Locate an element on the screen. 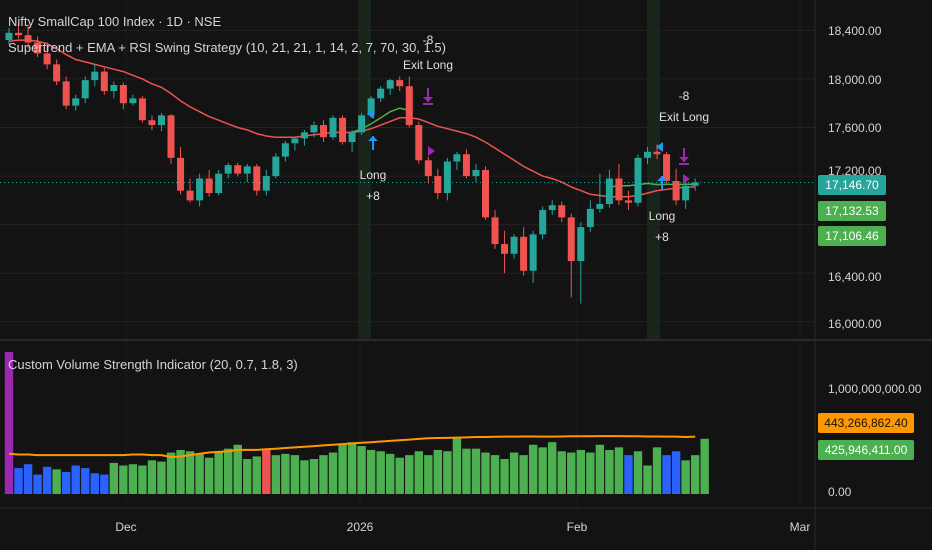  session-highlight is located at coordinates (364, 170).